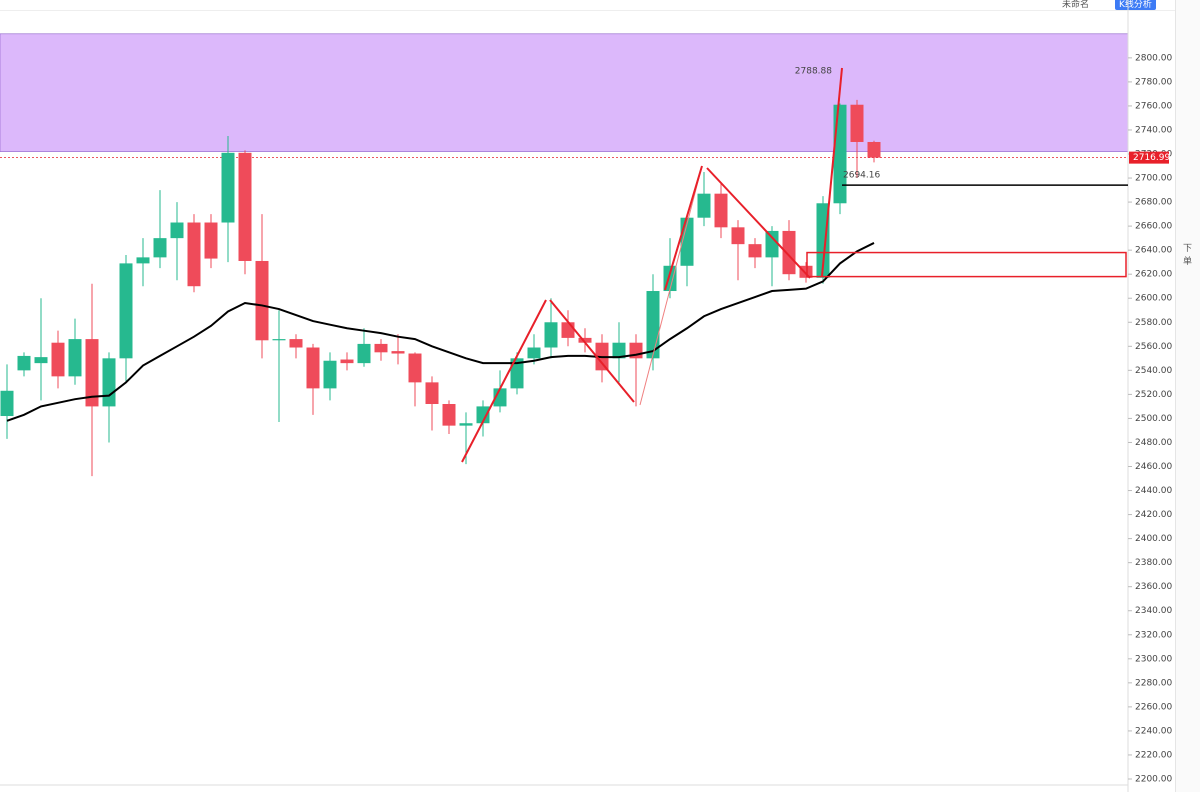 This screenshot has height=792, width=1200. Describe the element at coordinates (1187, 396) in the screenshot. I see `sidebar` at that location.